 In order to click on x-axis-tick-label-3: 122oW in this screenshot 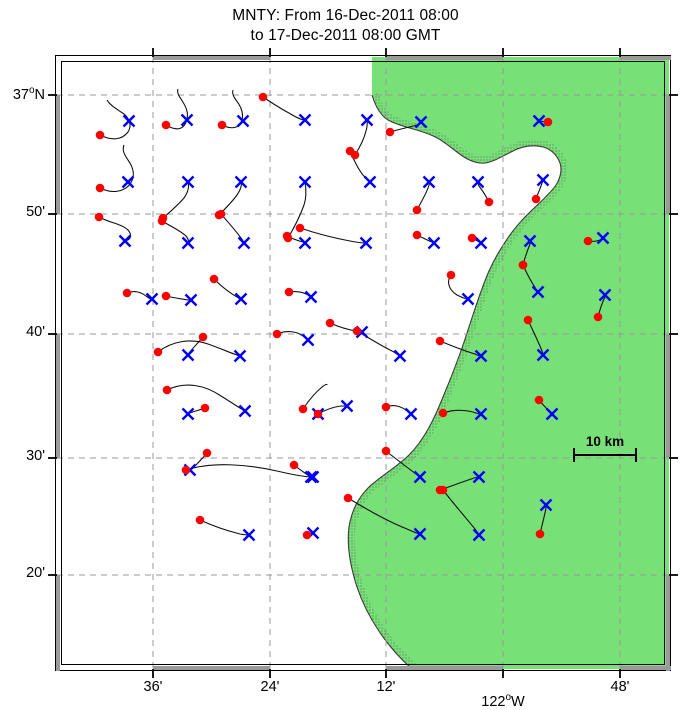, I will do `click(503, 701)`.